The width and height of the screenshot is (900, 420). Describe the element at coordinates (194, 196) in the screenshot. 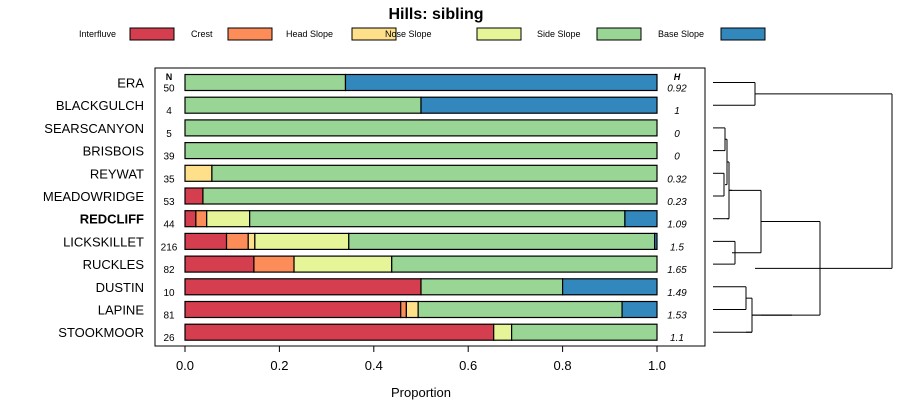

I see `bar-meadowridge-interfluve` at that location.